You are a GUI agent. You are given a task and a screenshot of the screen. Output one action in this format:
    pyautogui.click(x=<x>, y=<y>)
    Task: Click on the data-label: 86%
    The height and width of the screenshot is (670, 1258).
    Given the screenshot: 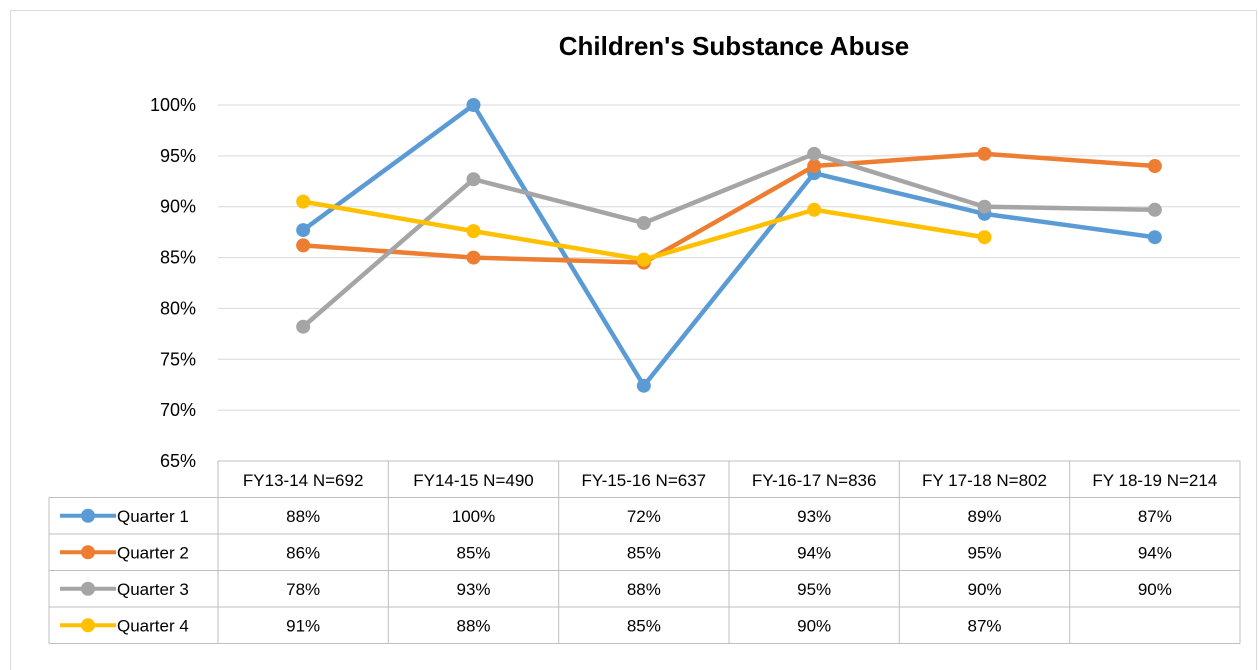 What is the action you would take?
    pyautogui.click(x=303, y=552)
    